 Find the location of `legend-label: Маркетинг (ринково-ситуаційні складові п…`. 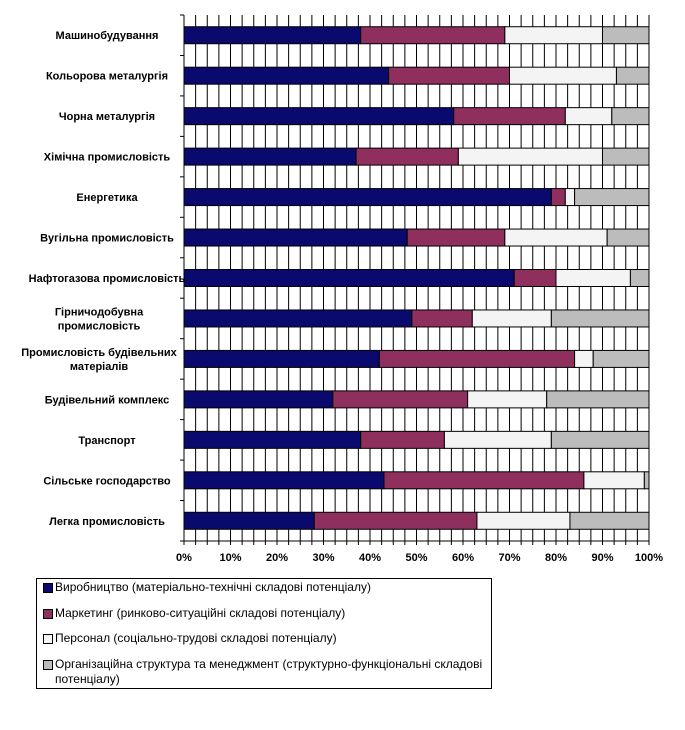

legend-label: Маркетинг (ринково-ситуаційні складові п… is located at coordinates (200, 613).